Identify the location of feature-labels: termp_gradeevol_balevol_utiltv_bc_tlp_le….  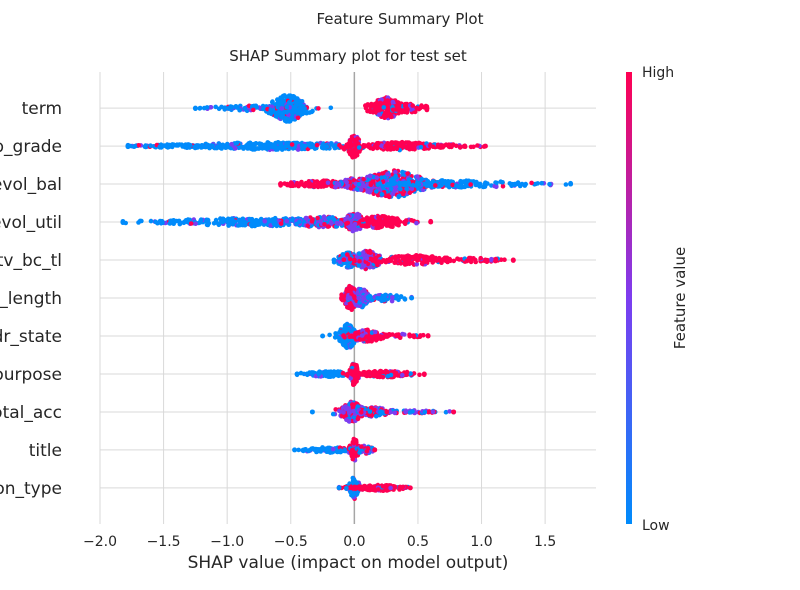
(31, 299).